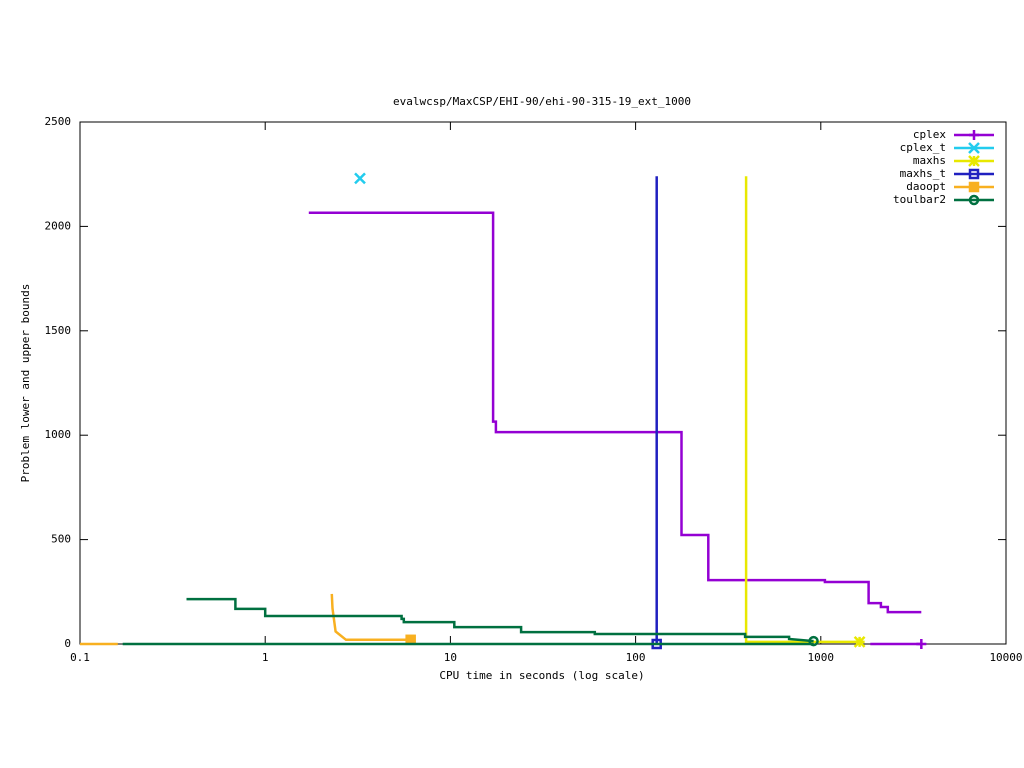 This screenshot has width=1024, height=768. I want to click on y-axis-label: Problem lower and upper bounds, so click(25, 383).